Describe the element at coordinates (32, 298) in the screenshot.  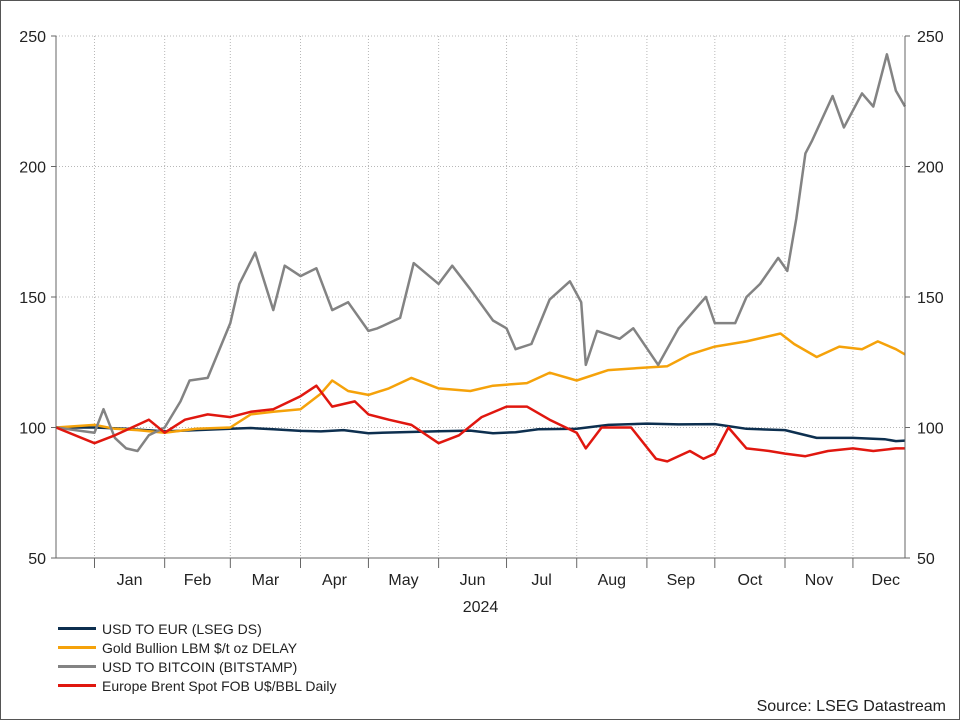
I see `y-tick-label-left: 150` at that location.